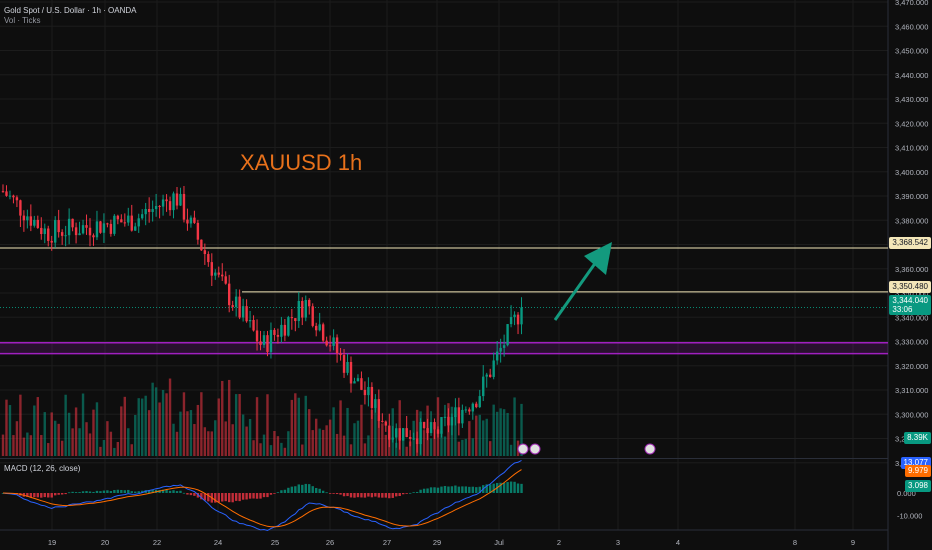 The width and height of the screenshot is (932, 550). What do you see at coordinates (42, 468) in the screenshot?
I see `macd-legend: MACD (12, 26, close)` at bounding box center [42, 468].